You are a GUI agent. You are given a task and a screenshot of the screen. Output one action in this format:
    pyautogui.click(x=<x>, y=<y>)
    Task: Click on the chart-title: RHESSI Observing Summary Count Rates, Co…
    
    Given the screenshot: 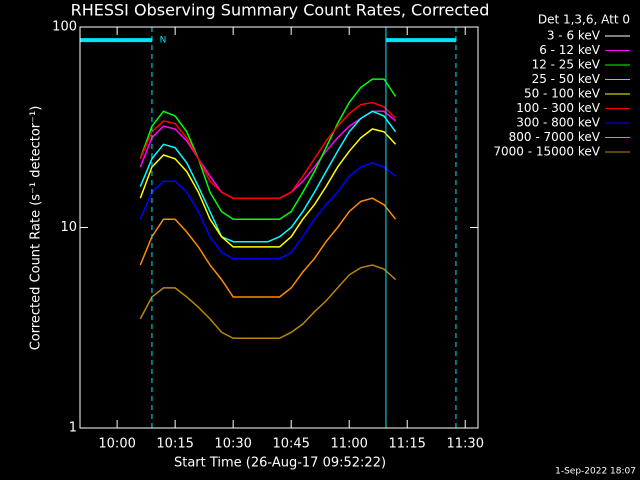 What is the action you would take?
    pyautogui.click(x=280, y=10)
    